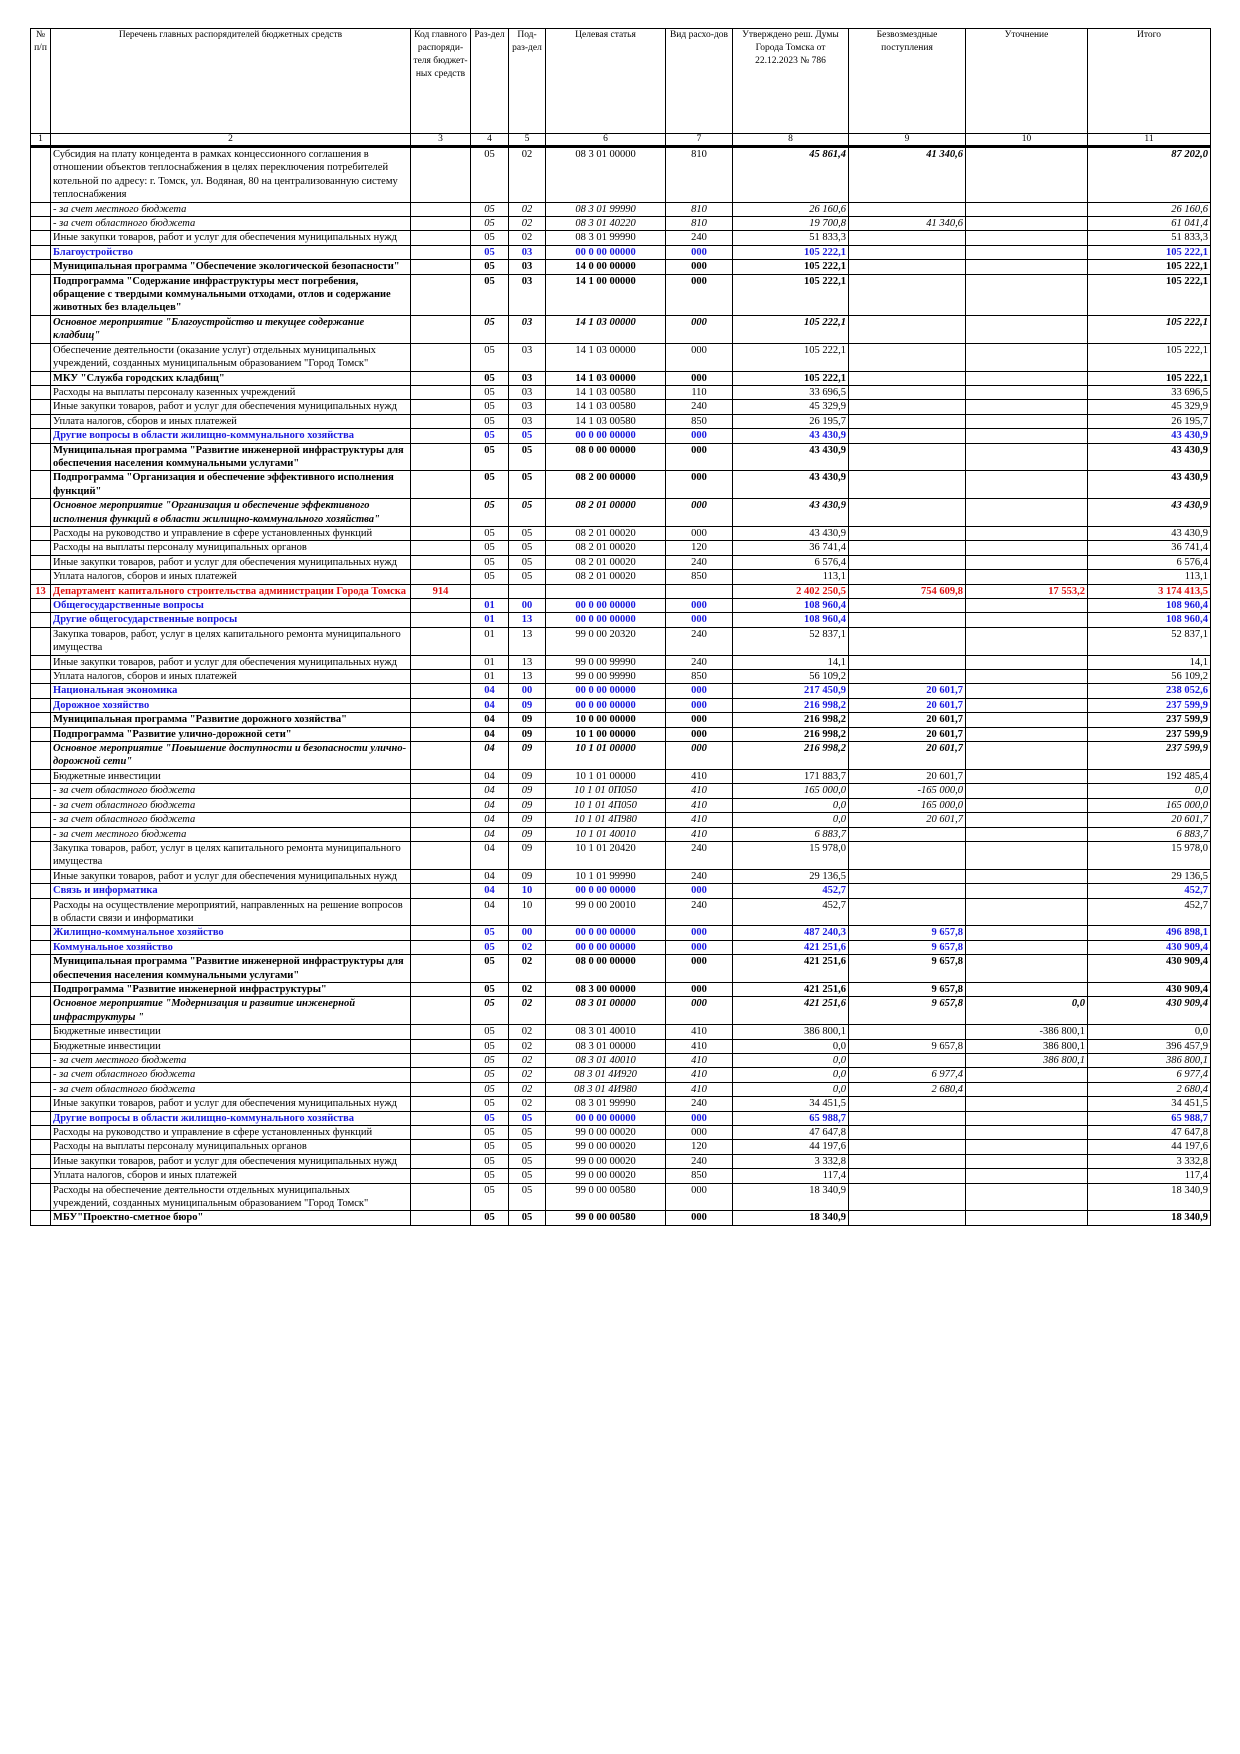 This screenshot has height=1754, width=1240. What do you see at coordinates (605, 776) in the screenshot?
I see `cell-statya: 10 1 01 00000` at bounding box center [605, 776].